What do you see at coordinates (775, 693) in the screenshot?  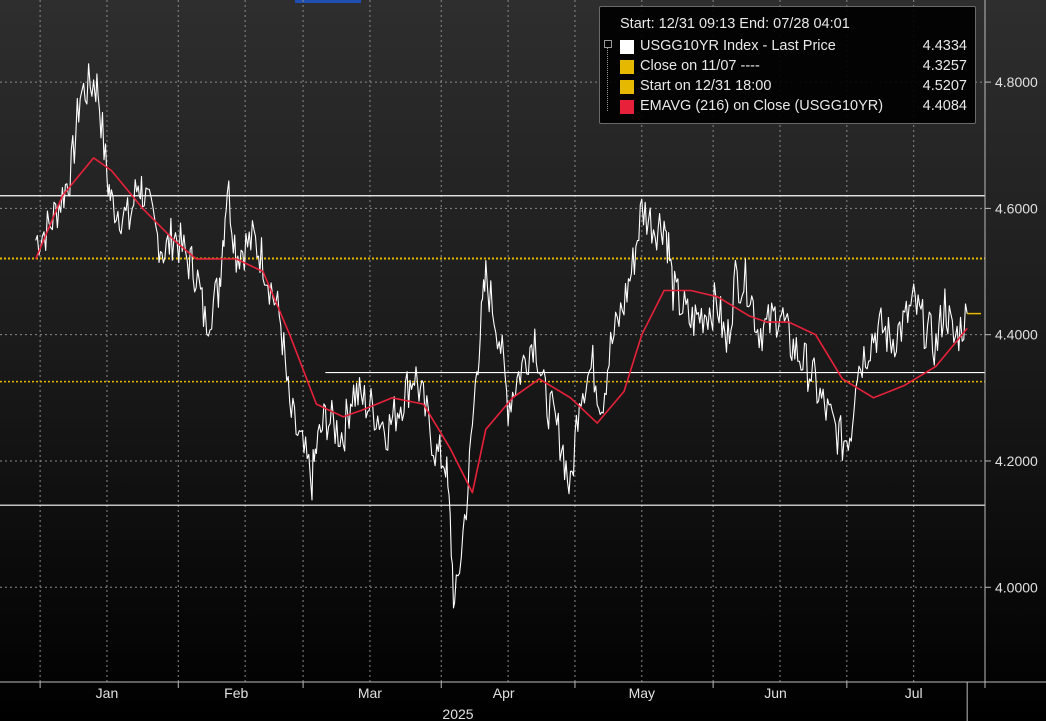 I see `x-month-label: Jun` at bounding box center [775, 693].